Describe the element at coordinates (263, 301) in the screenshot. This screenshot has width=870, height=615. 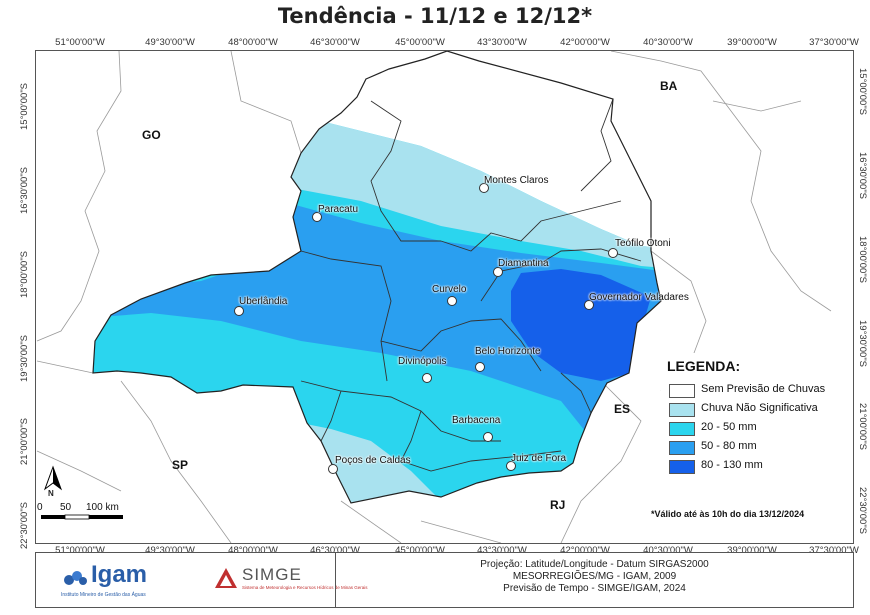
I see `city-label: Uberlândia` at that location.